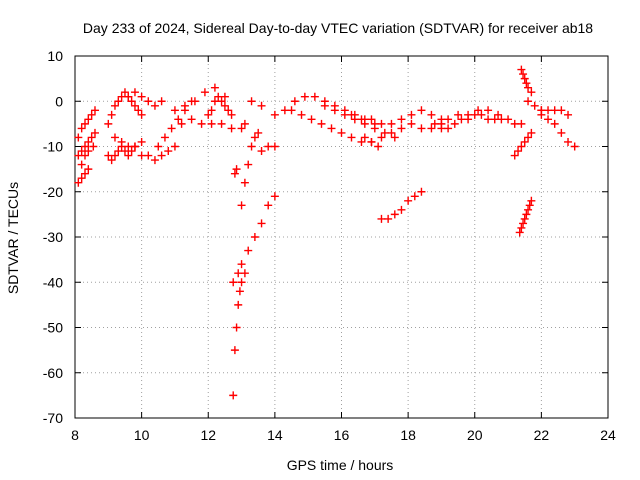  I want to click on y-tick-label: -40, so click(53, 282).